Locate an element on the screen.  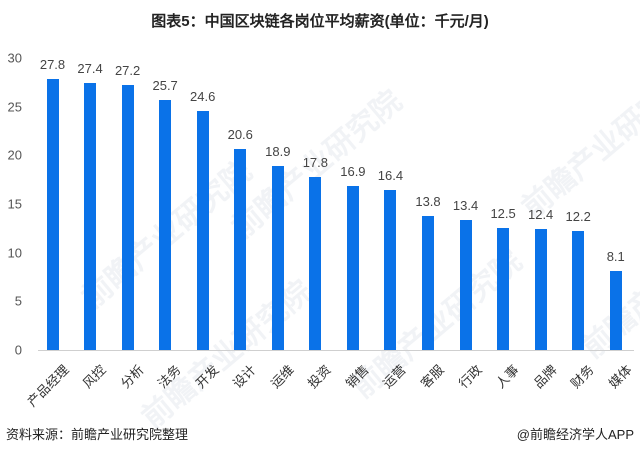
x-tick-label: 媒体 is located at coordinates (620, 377).